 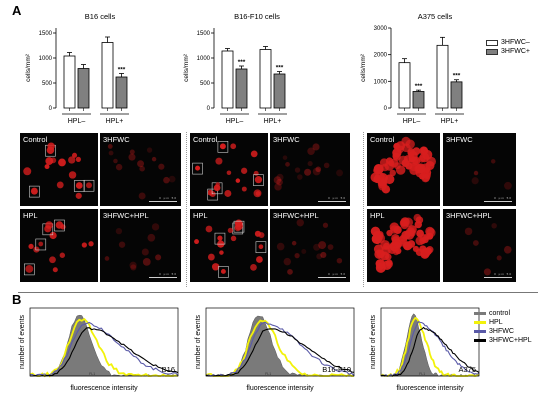 What do you see at coordinates (104, 352) in the screenshot?
I see `histogram-3hfwc-hpl` at bounding box center [104, 352].